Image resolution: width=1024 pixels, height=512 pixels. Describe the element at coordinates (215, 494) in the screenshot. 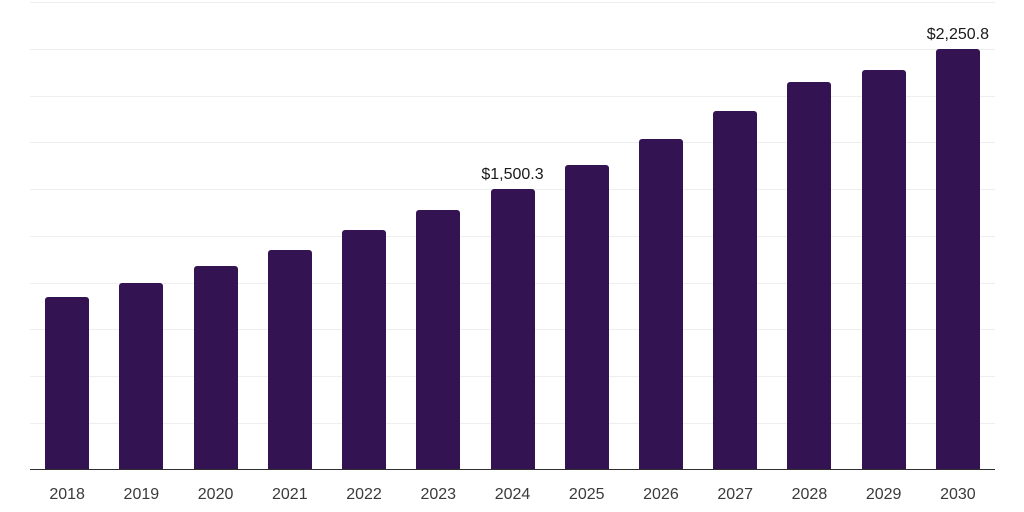

I see `x-tick-label-2020: 2020` at that location.